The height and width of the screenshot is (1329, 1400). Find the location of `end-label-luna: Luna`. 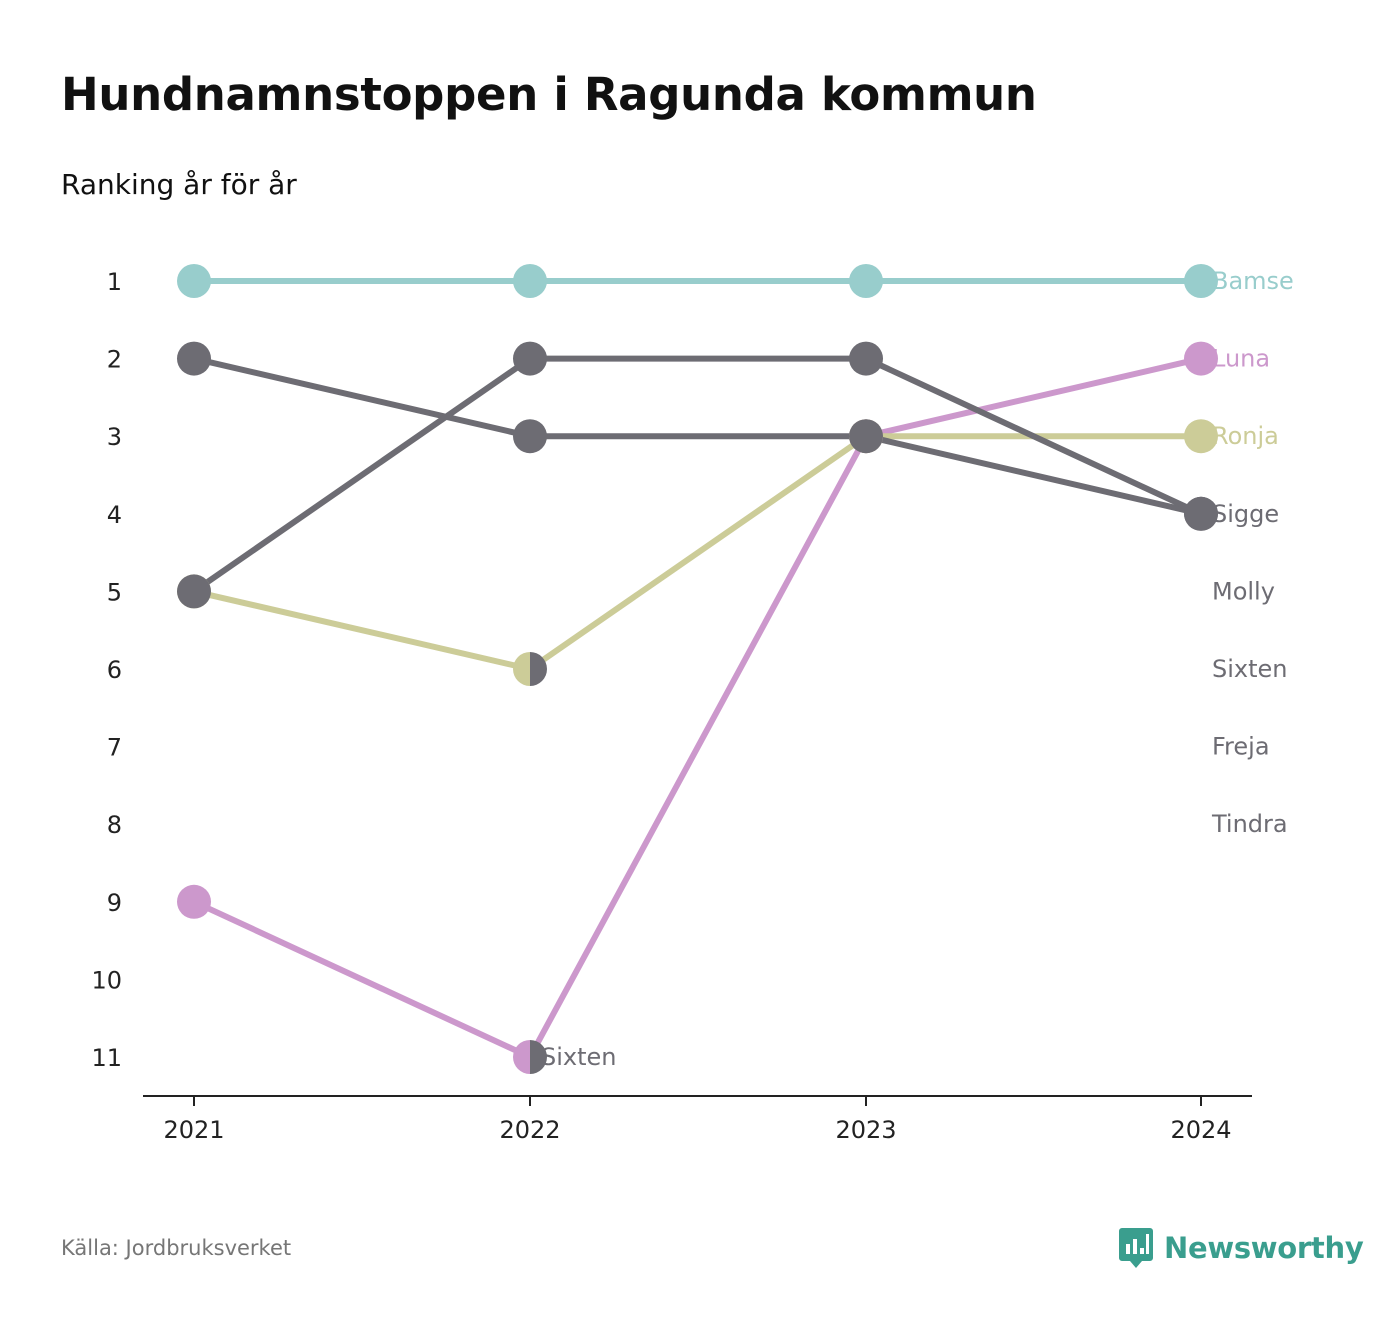

end-label-luna: Luna is located at coordinates (1241, 359).